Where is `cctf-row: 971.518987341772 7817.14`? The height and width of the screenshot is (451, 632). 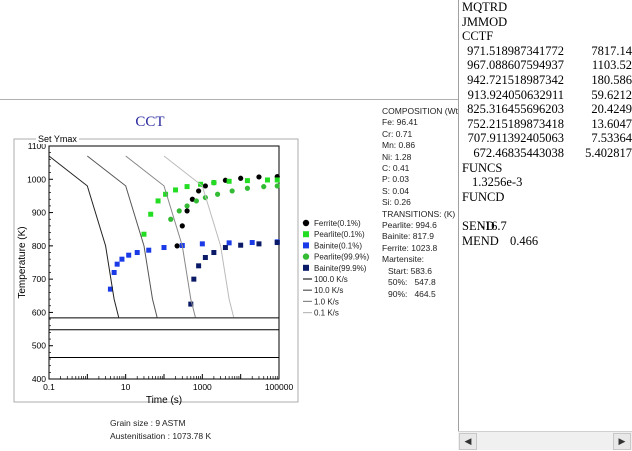
cctf-row: 971.518987341772 7817.14 is located at coordinates (547, 51).